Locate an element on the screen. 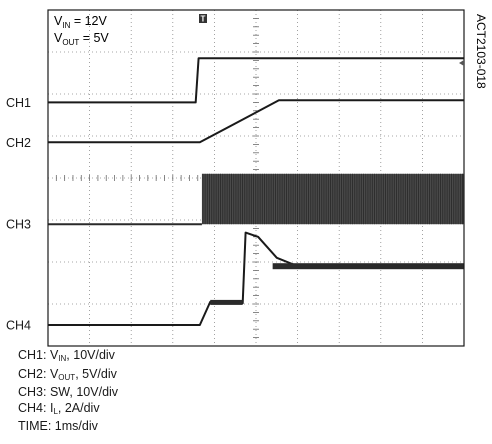  ch2-trace is located at coordinates (256, 121).